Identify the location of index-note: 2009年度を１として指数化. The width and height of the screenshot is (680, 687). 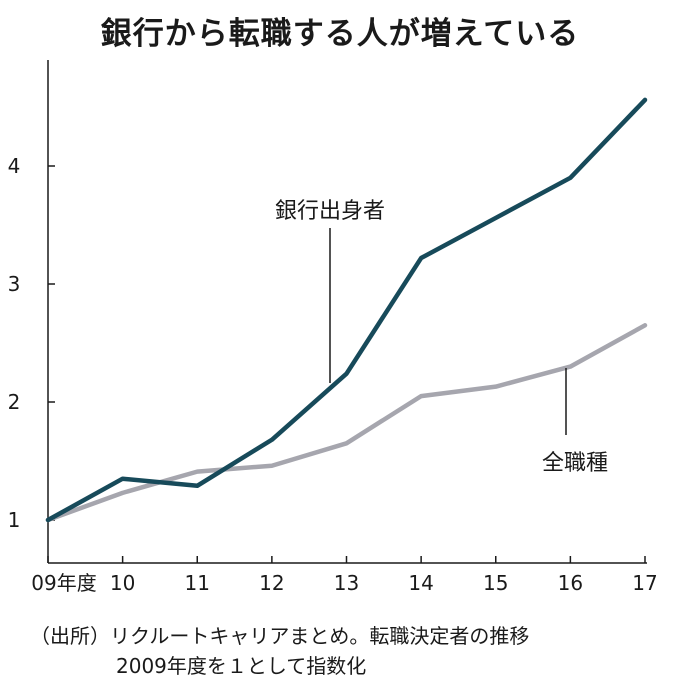
(241, 666).